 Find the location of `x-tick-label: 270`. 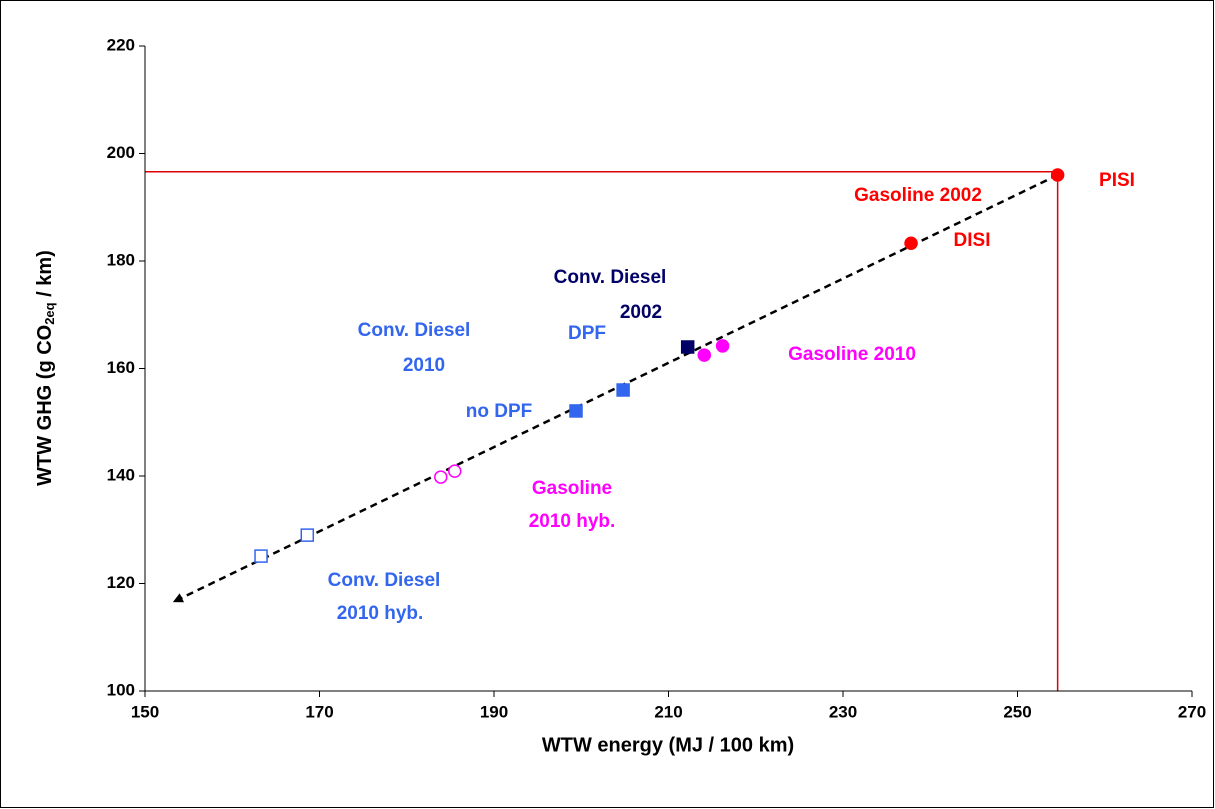

x-tick-label: 270 is located at coordinates (1192, 711).